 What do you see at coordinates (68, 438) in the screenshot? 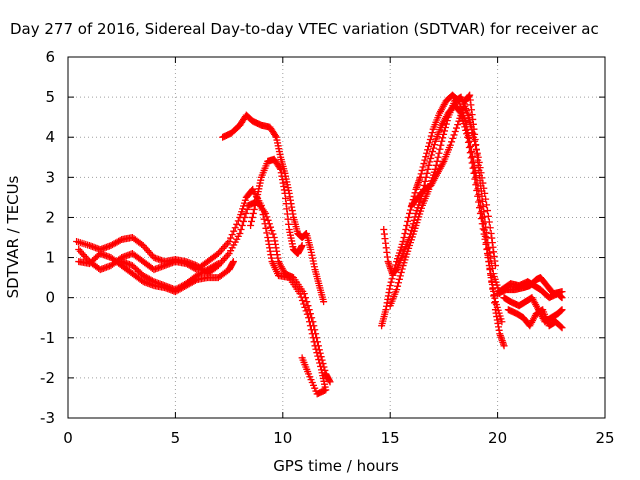
I see `x-tick-label: 0` at bounding box center [68, 438].